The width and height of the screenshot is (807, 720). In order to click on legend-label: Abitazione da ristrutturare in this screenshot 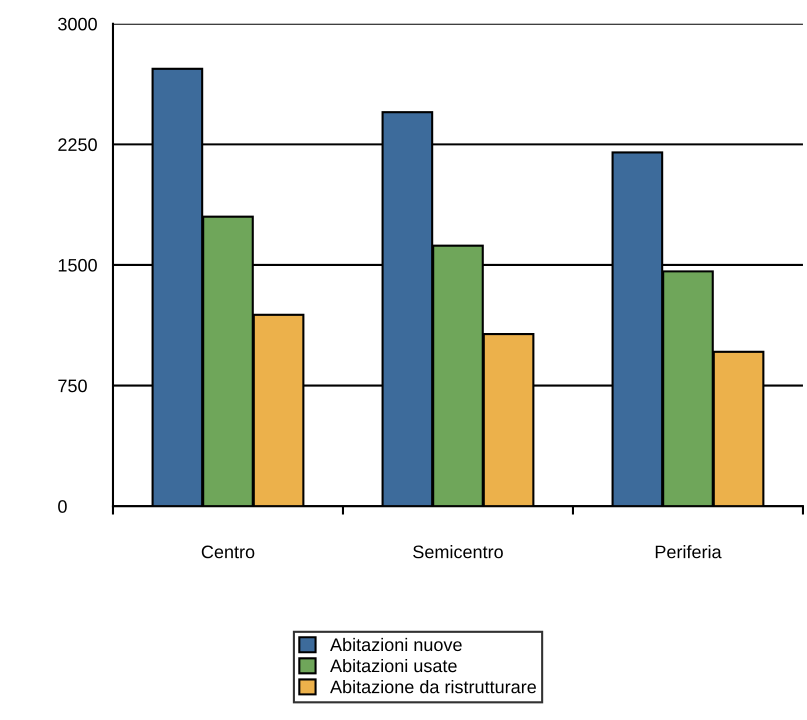, I will do `click(433, 687)`.